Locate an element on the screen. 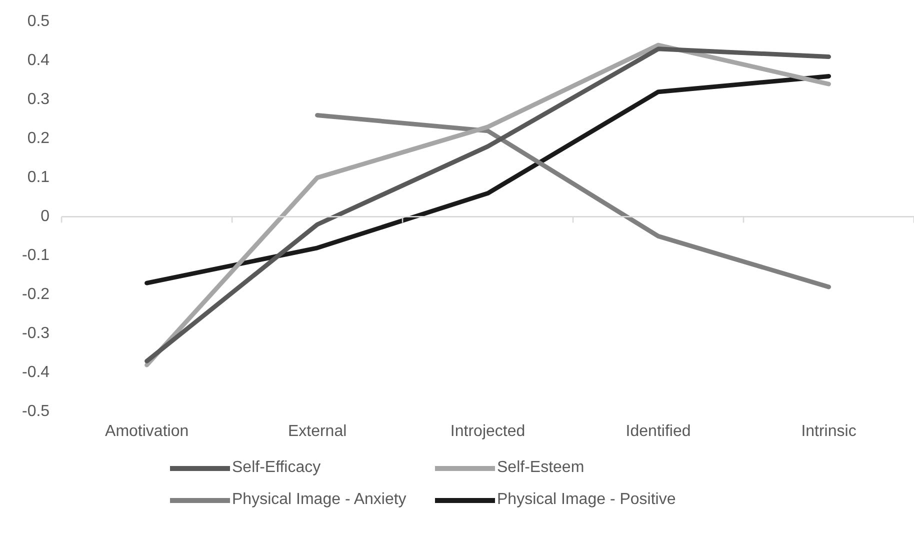 The image size is (914, 544). x-tick-label: Identified is located at coordinates (658, 431).